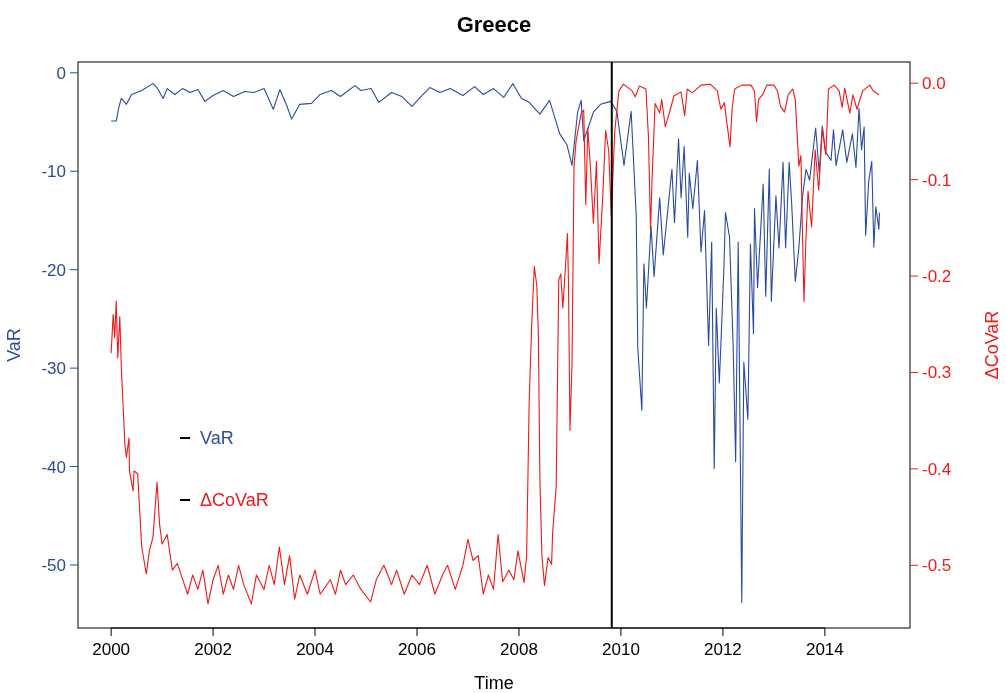  What do you see at coordinates (315, 649) in the screenshot?
I see `x-tick-label: 2004` at bounding box center [315, 649].